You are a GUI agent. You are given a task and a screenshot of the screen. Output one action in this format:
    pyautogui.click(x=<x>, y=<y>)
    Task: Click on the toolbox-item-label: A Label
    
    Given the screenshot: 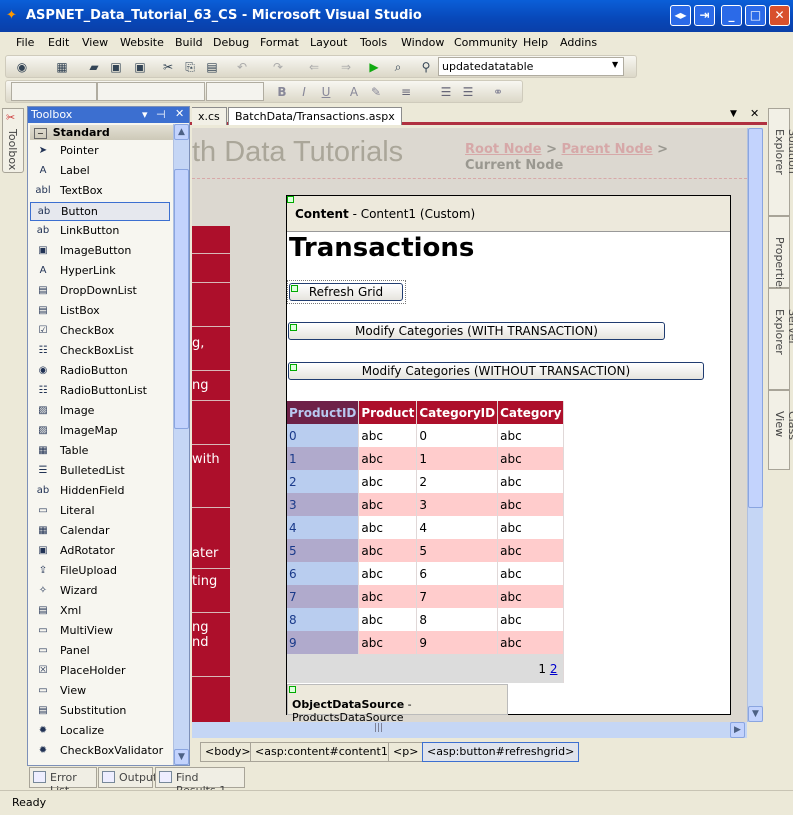 What is the action you would take?
    pyautogui.click(x=100, y=171)
    